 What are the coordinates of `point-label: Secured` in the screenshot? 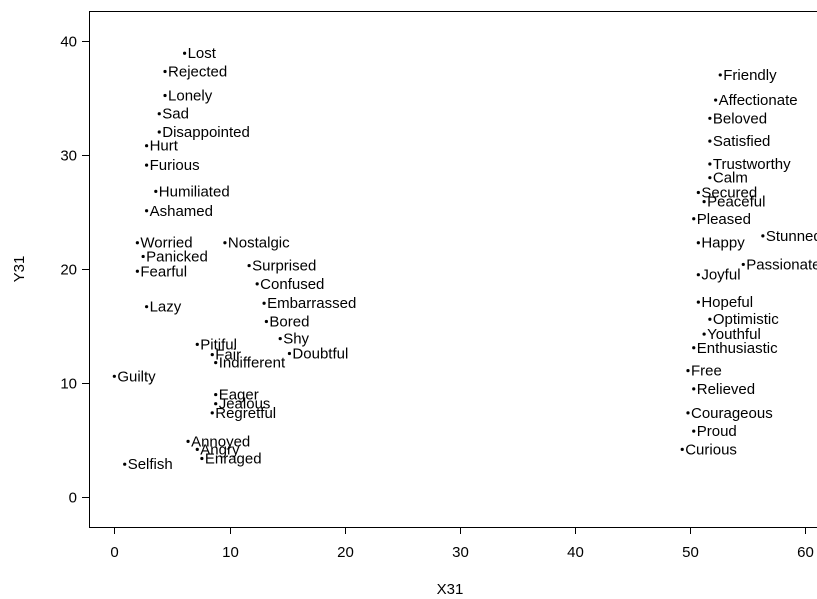 It's located at (729, 193).